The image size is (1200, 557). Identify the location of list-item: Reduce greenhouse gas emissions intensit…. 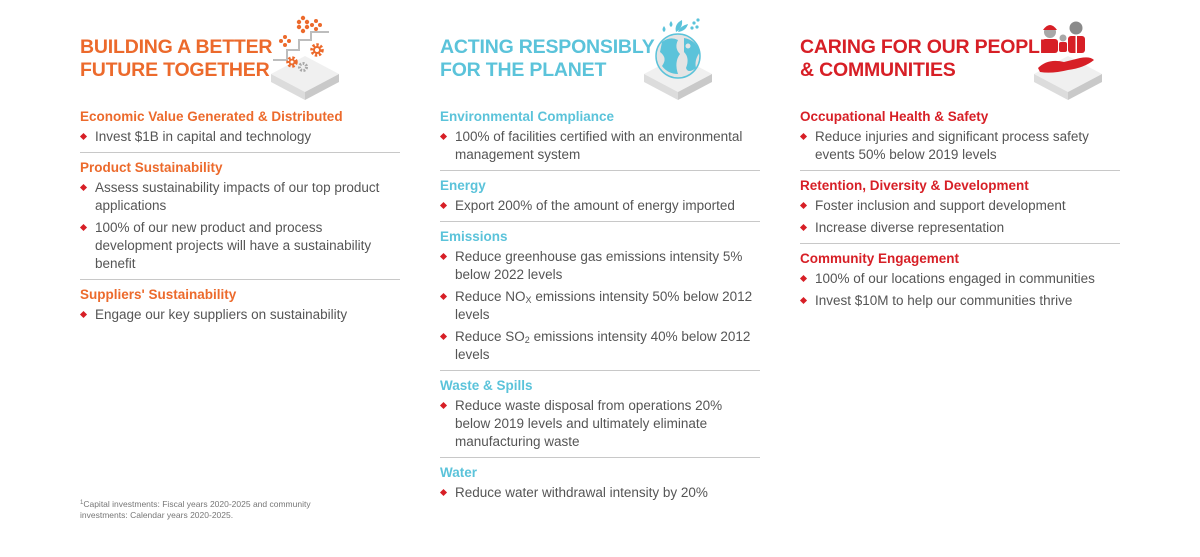
(599, 266).